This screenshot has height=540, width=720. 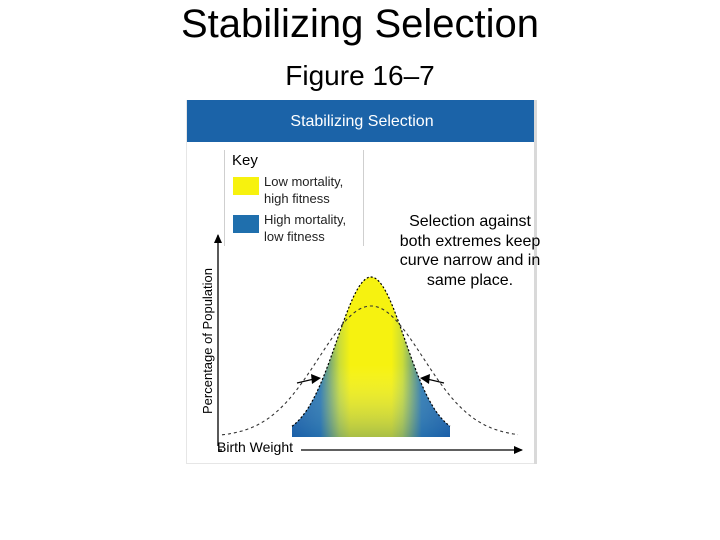 I want to click on figure-header: Stabilizing Selection, so click(x=362, y=121).